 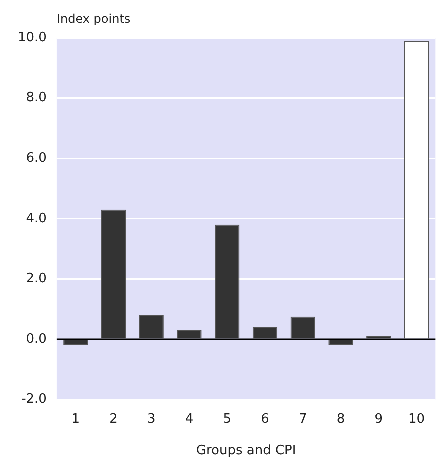 I want to click on x-tick-label: 3, so click(x=151, y=419).